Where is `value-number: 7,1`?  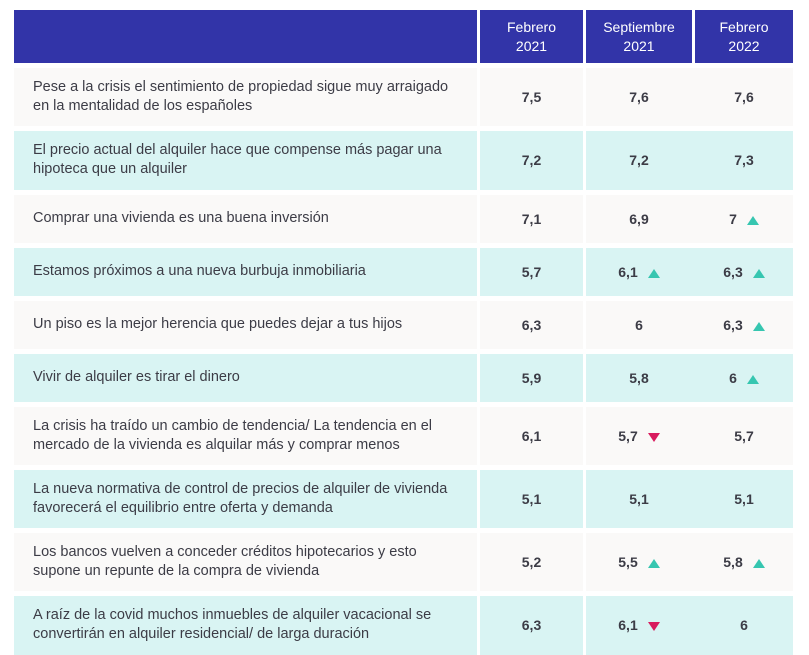
value-number: 7,1 is located at coordinates (531, 218).